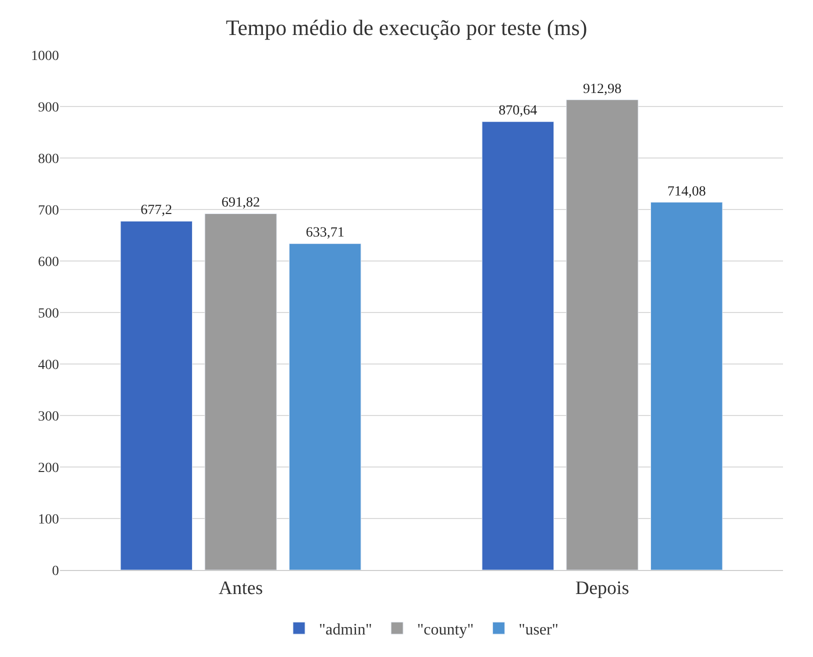 The width and height of the screenshot is (813, 657). I want to click on legend-label: "admin", so click(345, 629).